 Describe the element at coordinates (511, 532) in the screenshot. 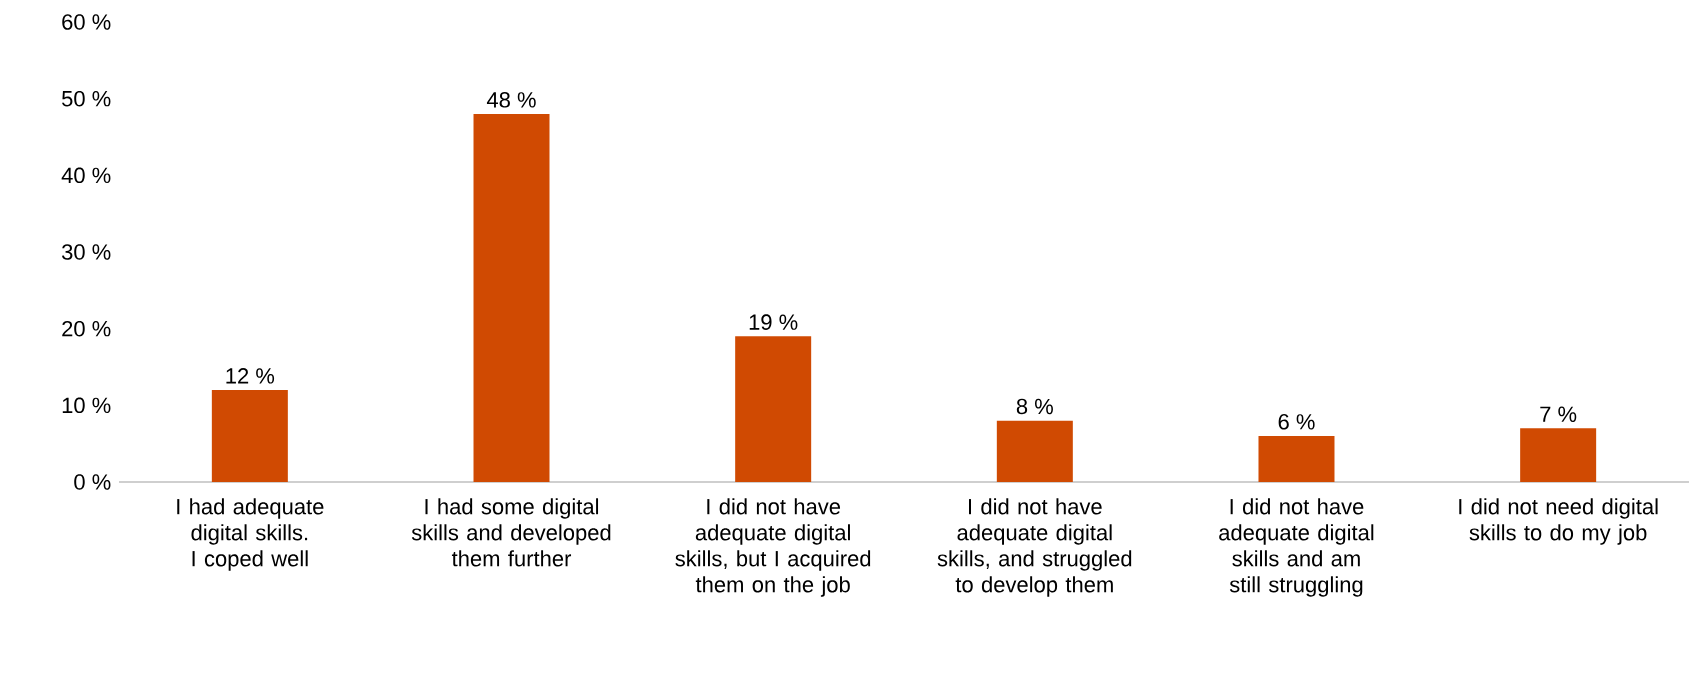

I see `x-tick-label: I had some digital skills and developed them further` at that location.